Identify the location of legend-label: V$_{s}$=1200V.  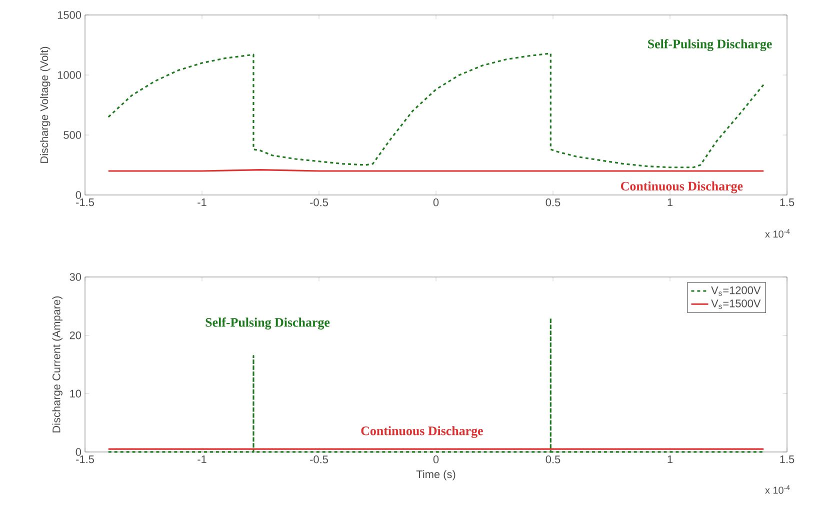
(736, 291).